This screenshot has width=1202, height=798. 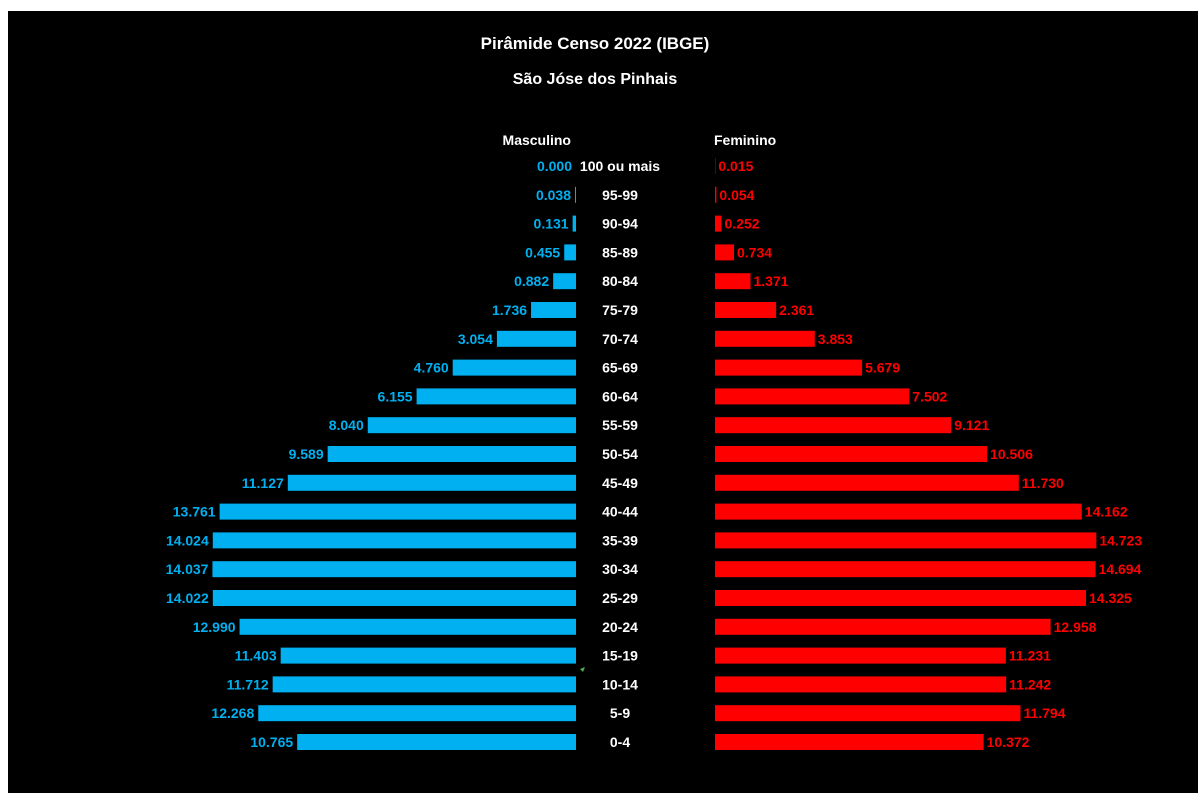 I want to click on legend-male: Masculino, so click(x=537, y=140).